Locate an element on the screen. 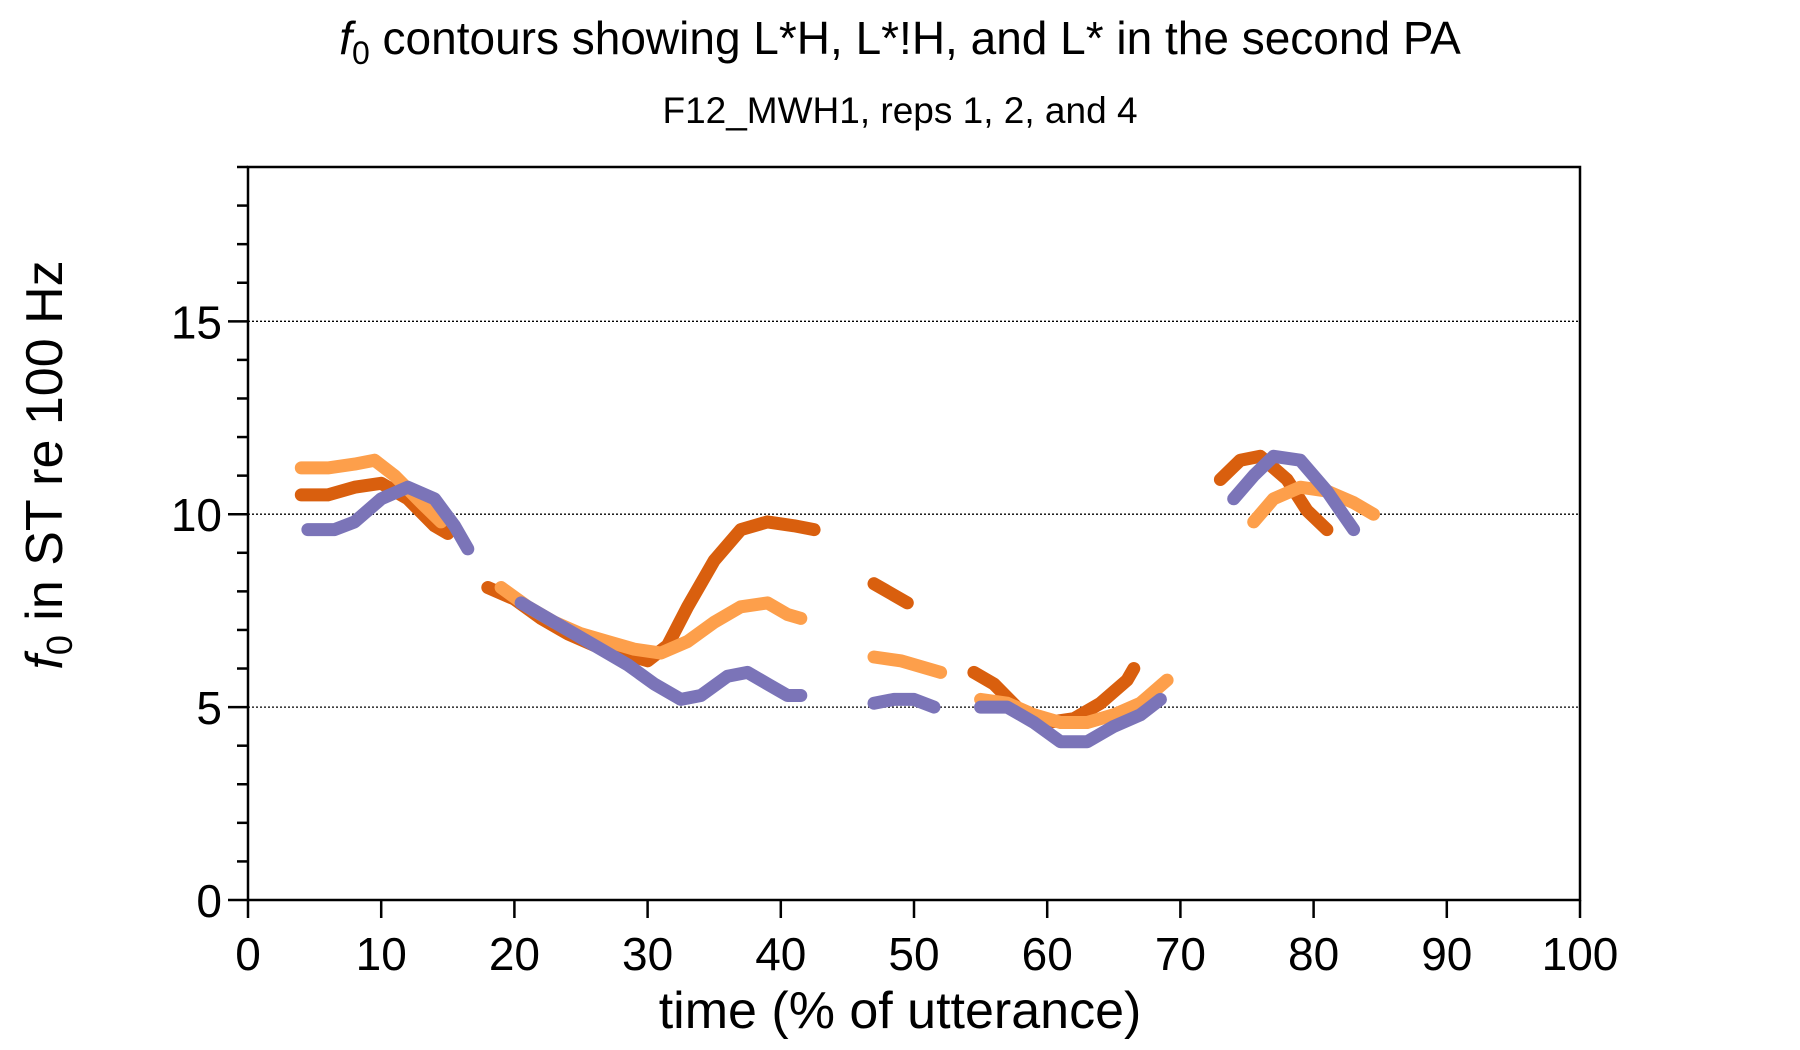 The width and height of the screenshot is (1800, 1050). x-axis-label: time (% of utterance) is located at coordinates (900, 1011).